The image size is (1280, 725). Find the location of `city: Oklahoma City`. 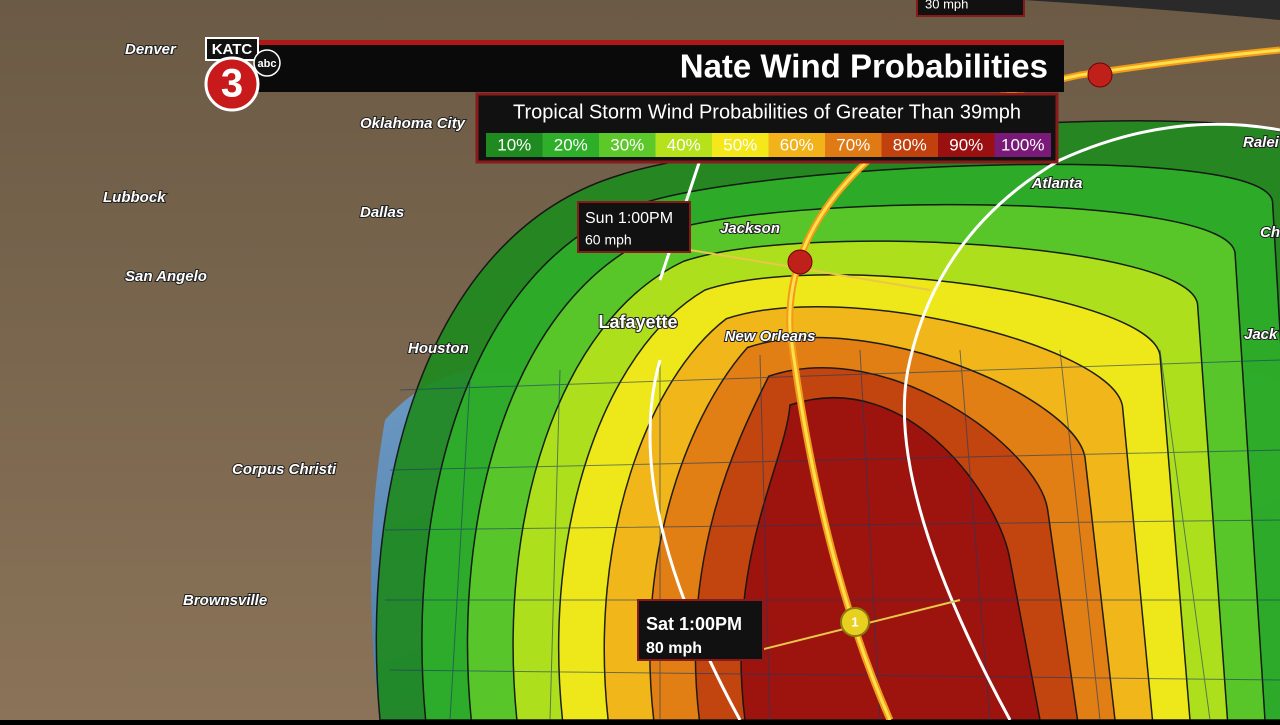

city: Oklahoma City is located at coordinates (413, 123).